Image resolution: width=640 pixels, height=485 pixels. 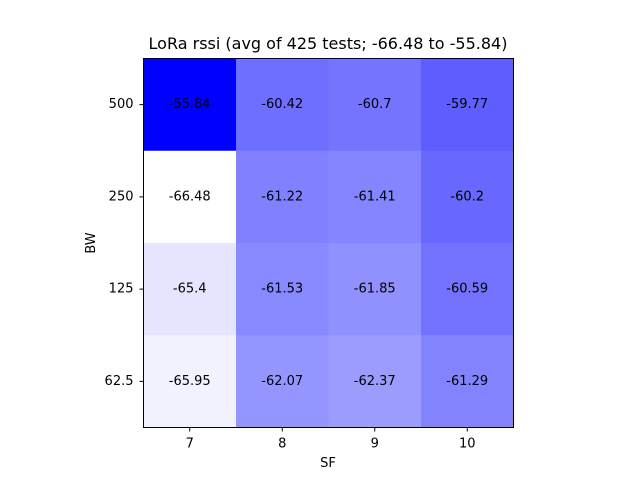 I want to click on cell-value-label: -59.77, so click(x=467, y=104).